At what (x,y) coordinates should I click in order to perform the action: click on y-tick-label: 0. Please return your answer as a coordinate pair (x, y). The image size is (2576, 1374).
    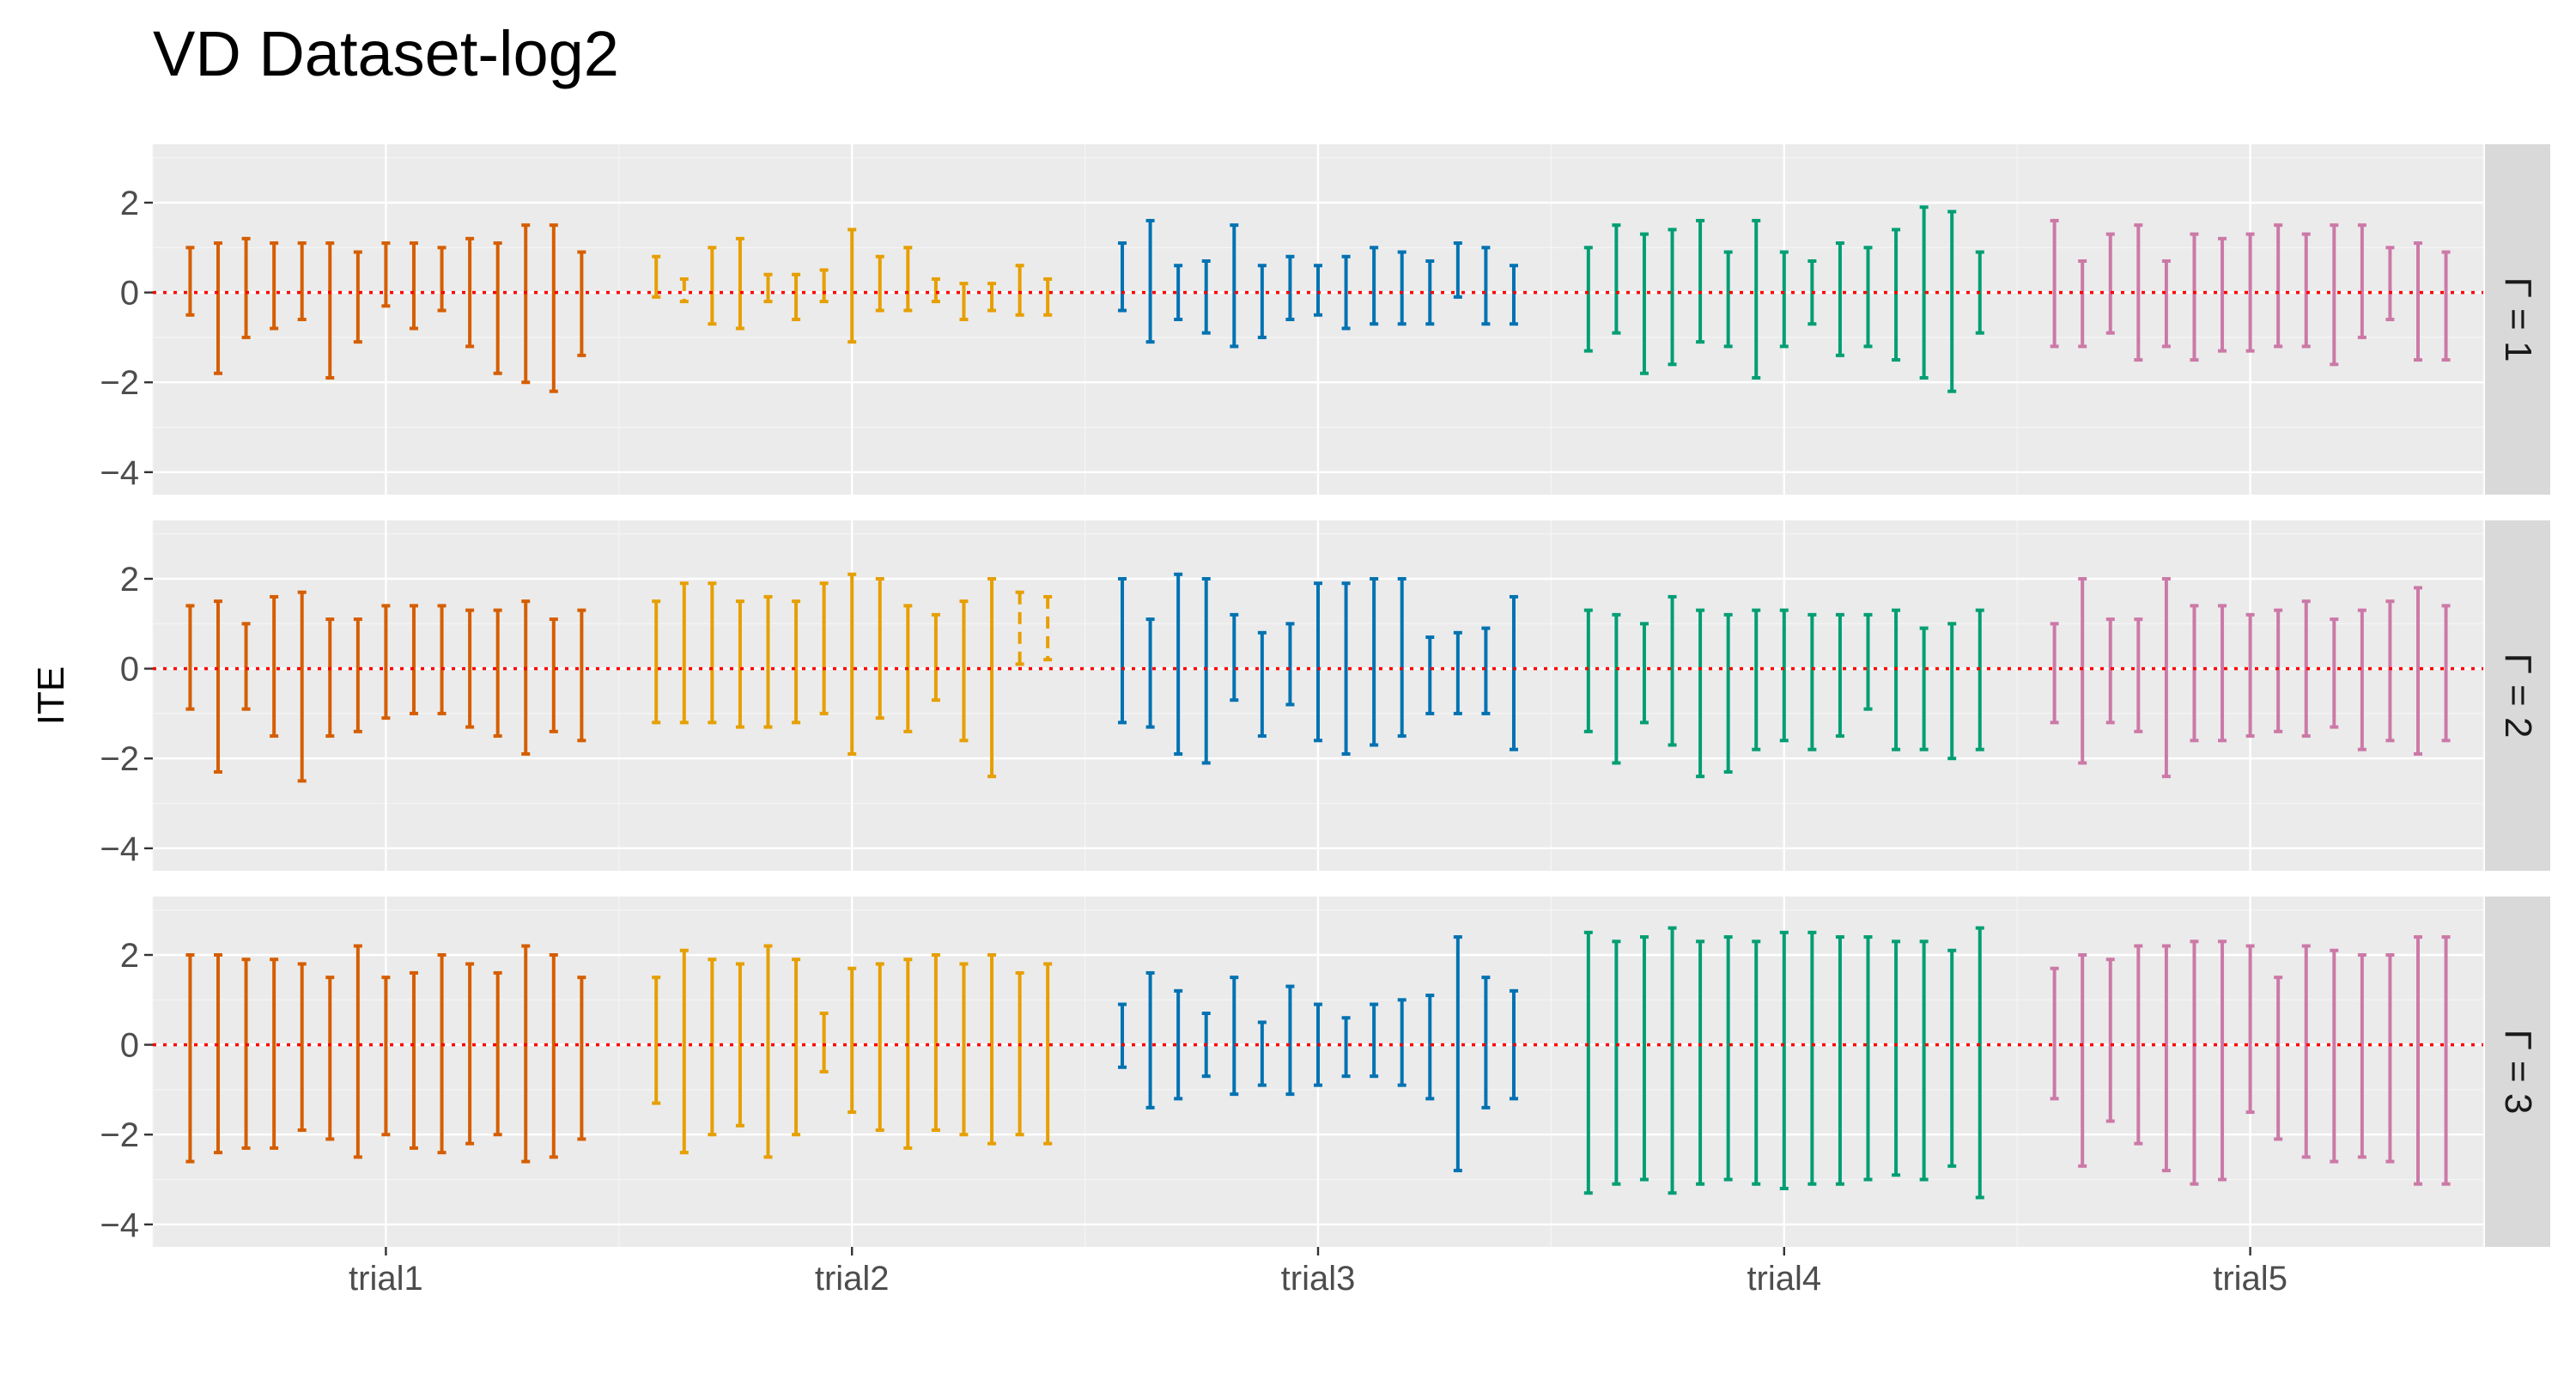
    Looking at the image, I should click on (129, 1046).